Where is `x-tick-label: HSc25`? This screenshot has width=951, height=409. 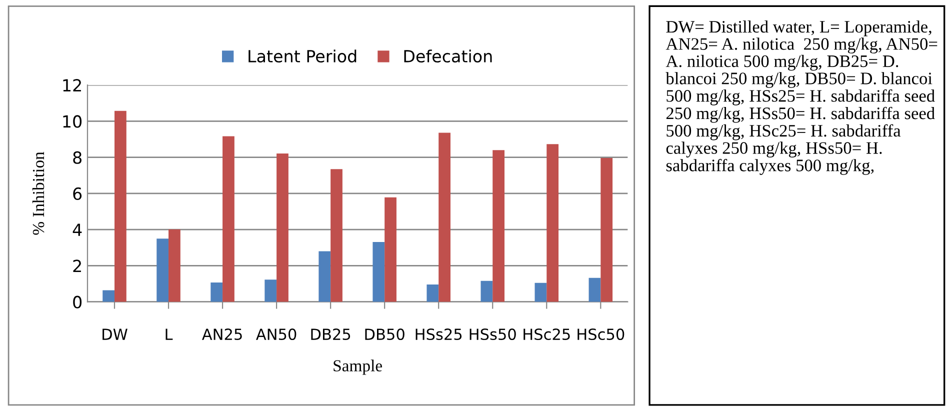
x-tick-label: HSc25 is located at coordinates (547, 334).